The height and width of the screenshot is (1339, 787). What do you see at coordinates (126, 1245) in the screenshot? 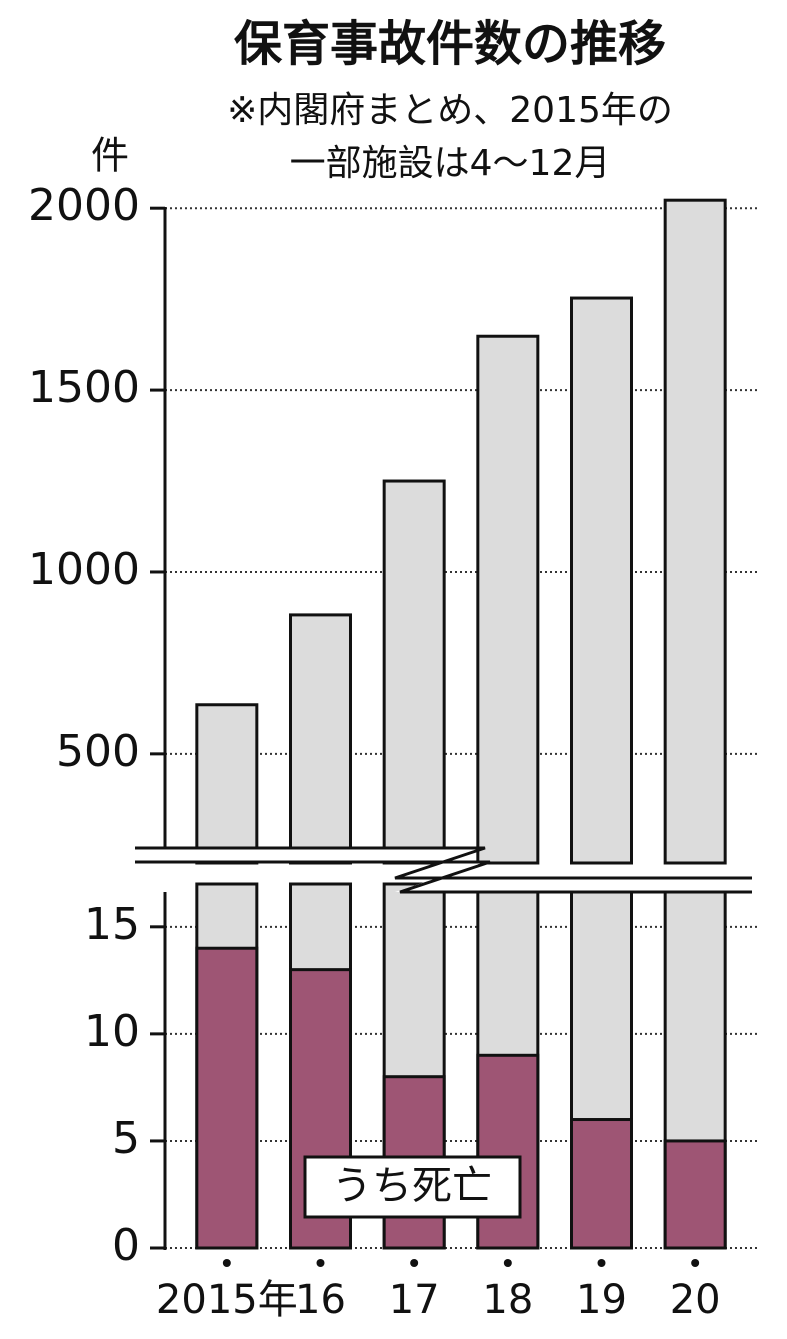
I see `y-tick-label: 0` at bounding box center [126, 1245].